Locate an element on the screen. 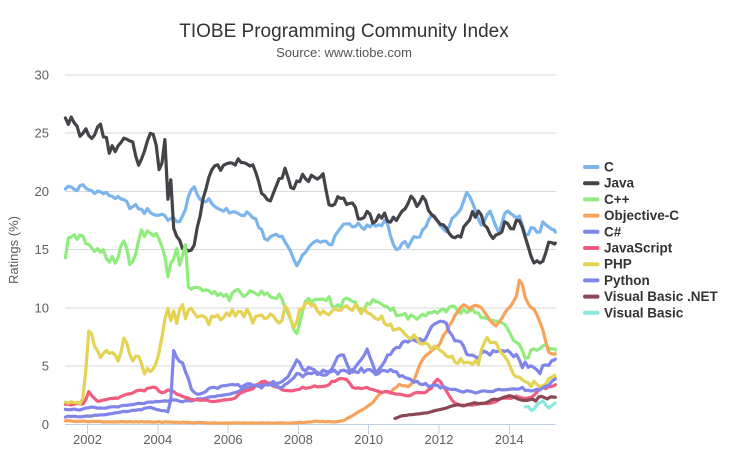 Image resolution: width=742 pixels, height=472 pixels. svg-text: 5 is located at coordinates (45, 366).